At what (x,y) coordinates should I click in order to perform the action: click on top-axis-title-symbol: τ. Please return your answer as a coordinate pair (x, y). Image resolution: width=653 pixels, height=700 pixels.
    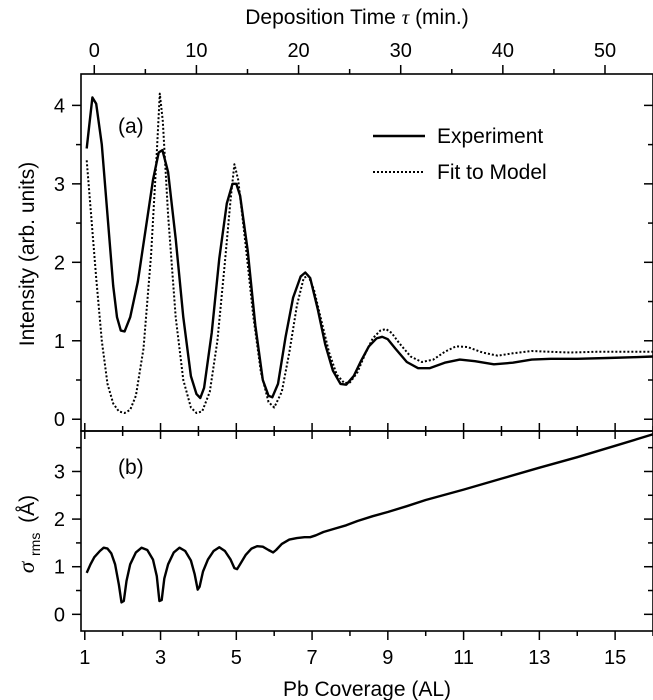
    Looking at the image, I should click on (406, 17).